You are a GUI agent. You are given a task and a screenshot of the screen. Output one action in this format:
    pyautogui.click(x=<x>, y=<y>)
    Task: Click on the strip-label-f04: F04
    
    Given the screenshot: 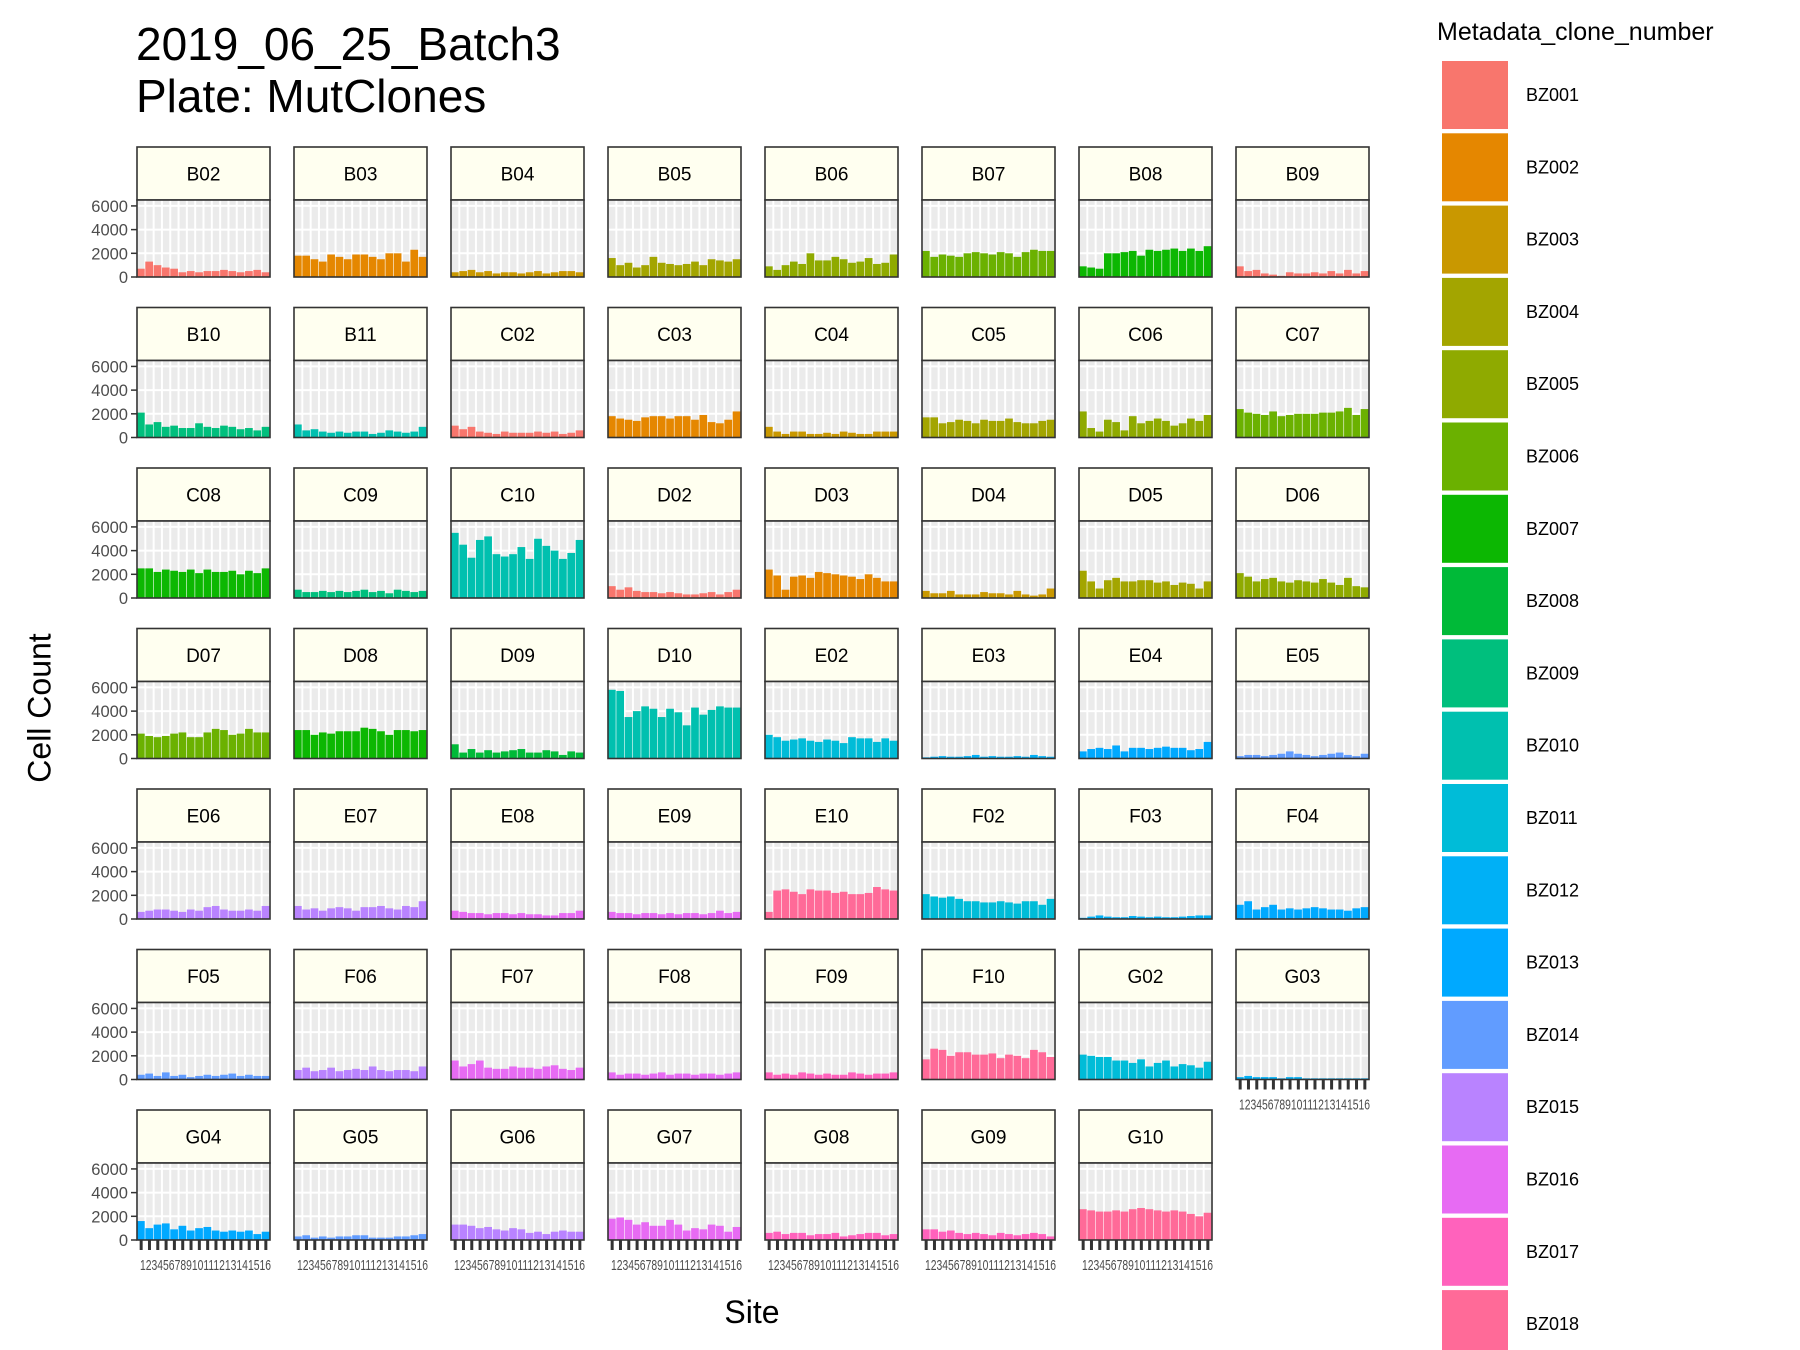 What is the action you would take?
    pyautogui.click(x=1302, y=817)
    